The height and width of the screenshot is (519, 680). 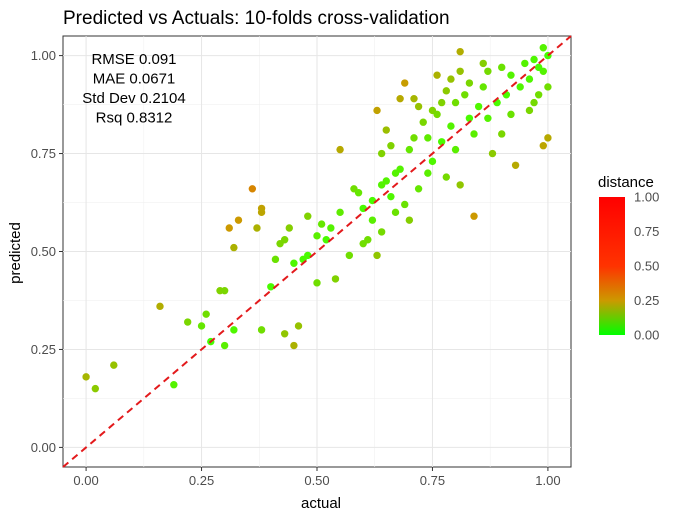 What do you see at coordinates (43, 447) in the screenshot?
I see `y-tick-label: 0.00` at bounding box center [43, 447].